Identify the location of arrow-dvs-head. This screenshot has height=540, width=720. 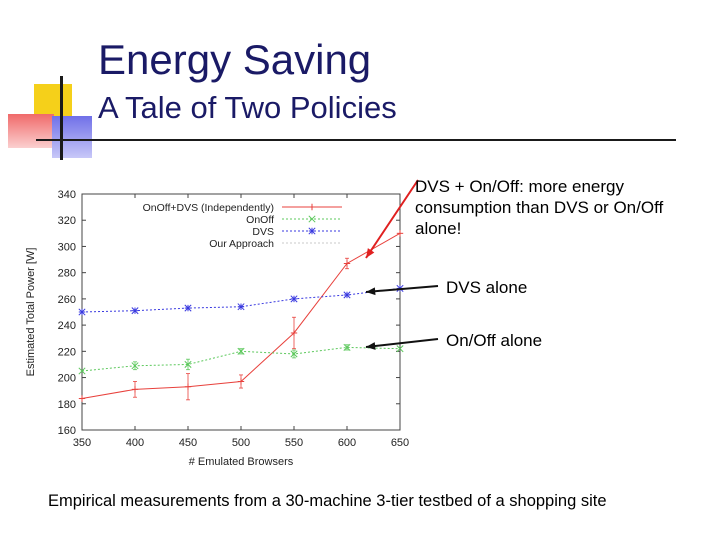
(371, 291).